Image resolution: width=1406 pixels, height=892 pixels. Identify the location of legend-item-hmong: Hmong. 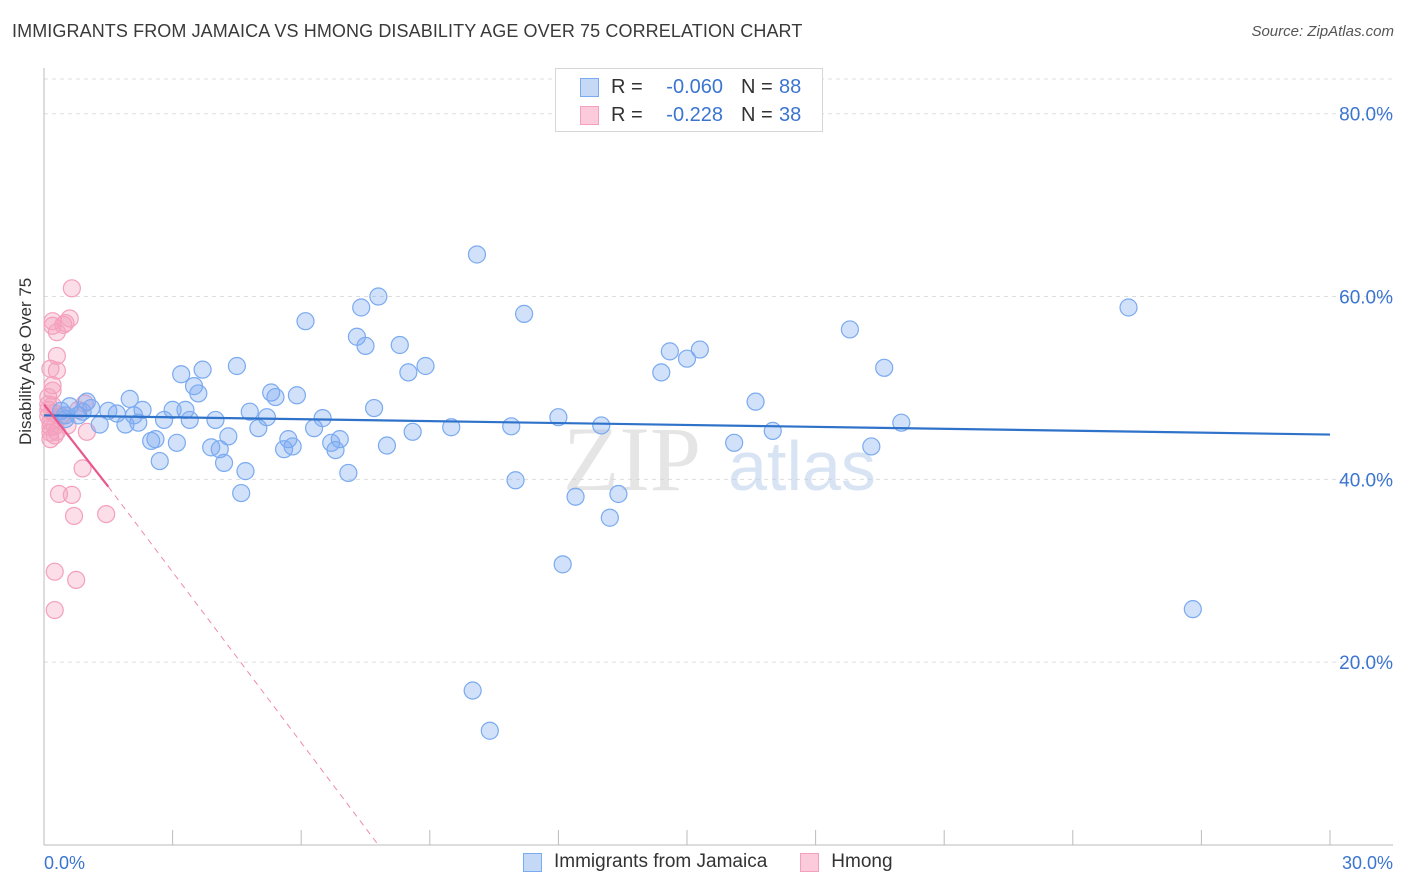
(846, 862).